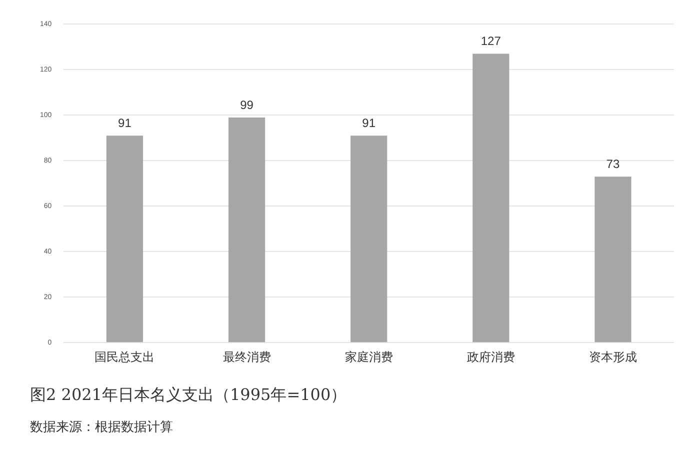 This screenshot has height=452, width=697. Describe the element at coordinates (612, 357) in the screenshot. I see `x-tick-label: 资本形成` at that location.